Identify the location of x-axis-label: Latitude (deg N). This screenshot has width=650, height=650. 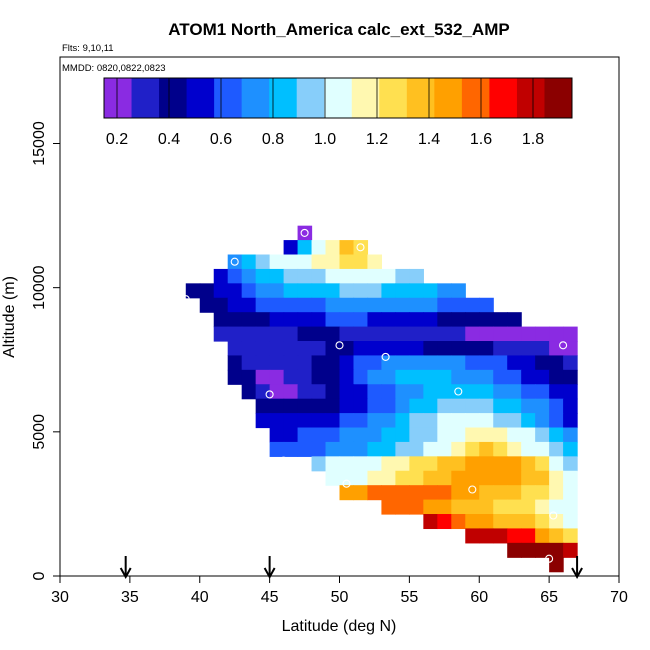
(339, 626).